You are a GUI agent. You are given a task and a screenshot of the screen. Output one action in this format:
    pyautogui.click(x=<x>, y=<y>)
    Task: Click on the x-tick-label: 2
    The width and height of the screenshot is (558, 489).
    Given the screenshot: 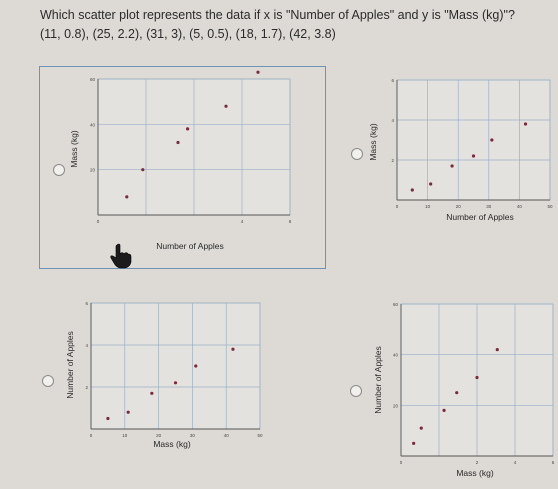 What is the action you would take?
    pyautogui.click(x=477, y=462)
    